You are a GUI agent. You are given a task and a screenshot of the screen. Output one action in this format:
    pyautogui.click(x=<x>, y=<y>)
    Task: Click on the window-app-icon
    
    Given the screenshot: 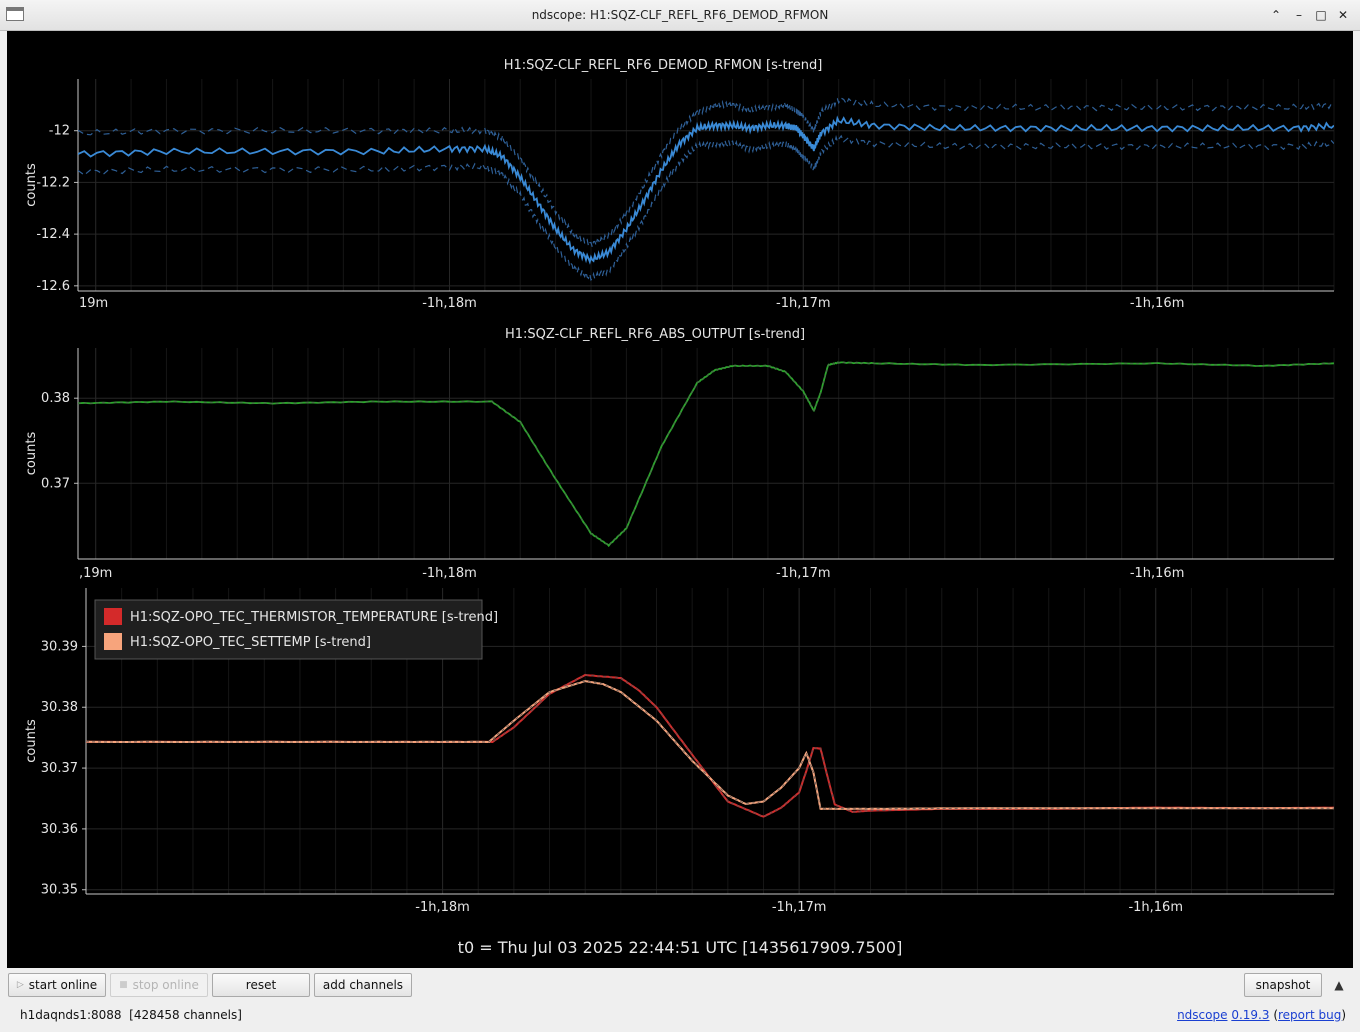 What is the action you would take?
    pyautogui.click(x=15, y=14)
    